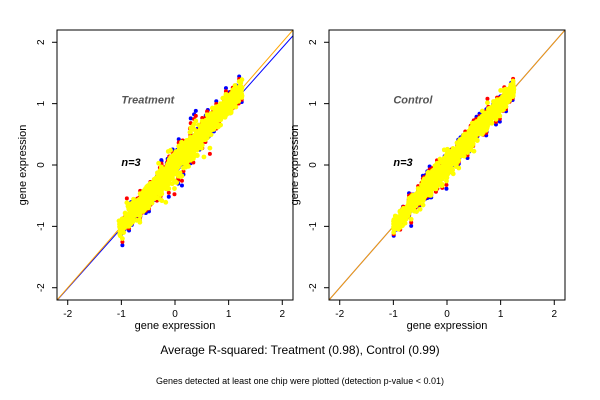 The height and width of the screenshot is (400, 600). What do you see at coordinates (447, 326) in the screenshot?
I see `x-axis-label: gene expression` at bounding box center [447, 326].